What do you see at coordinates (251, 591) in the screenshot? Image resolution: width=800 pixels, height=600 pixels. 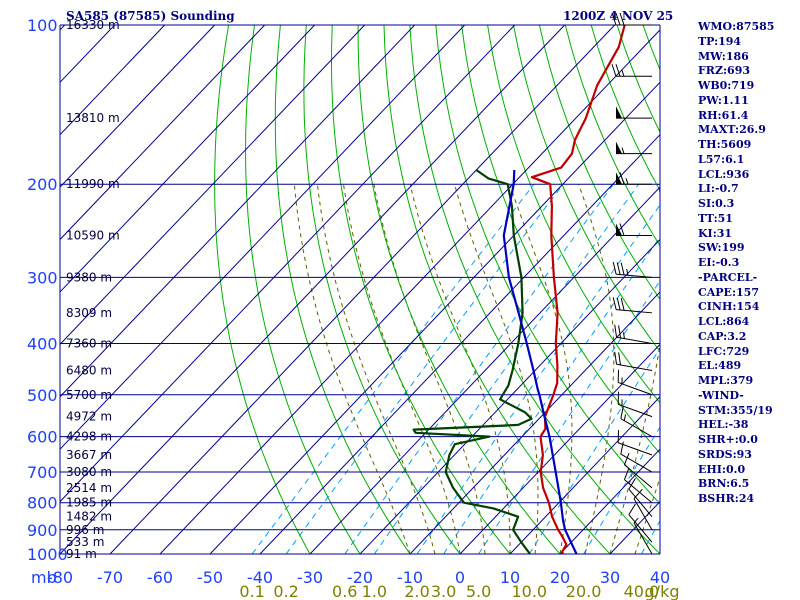 I see `mixing-ratio-tick-label: 0.1` at bounding box center [251, 591].